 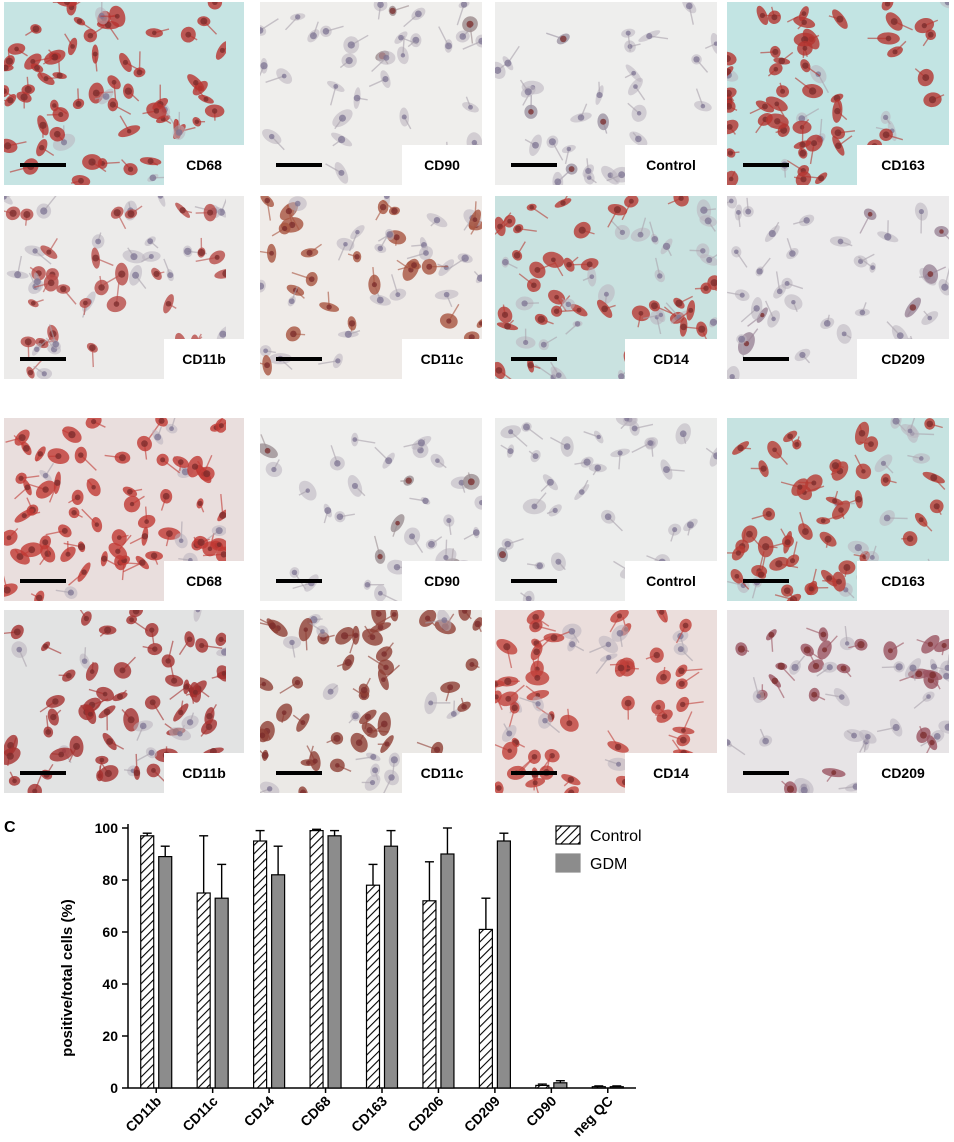 What do you see at coordinates (606, 287) in the screenshot?
I see `micrograph-a-cd14: CD14` at bounding box center [606, 287].